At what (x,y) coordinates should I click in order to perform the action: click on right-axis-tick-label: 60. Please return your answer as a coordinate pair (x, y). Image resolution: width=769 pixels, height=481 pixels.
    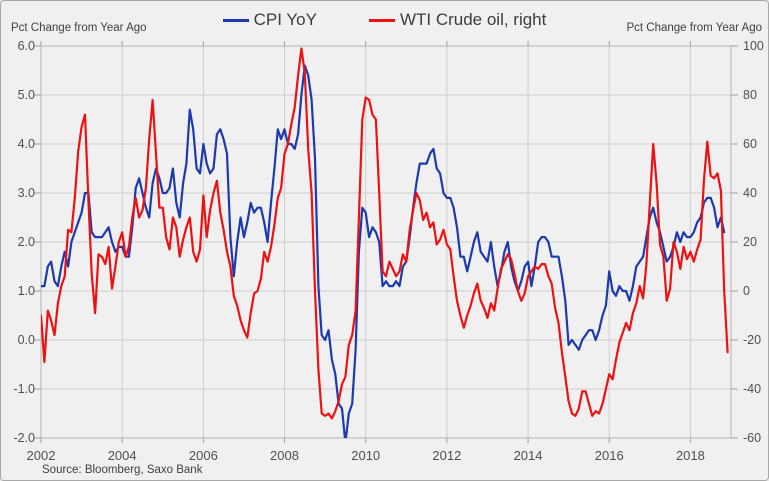
    Looking at the image, I should click on (750, 144).